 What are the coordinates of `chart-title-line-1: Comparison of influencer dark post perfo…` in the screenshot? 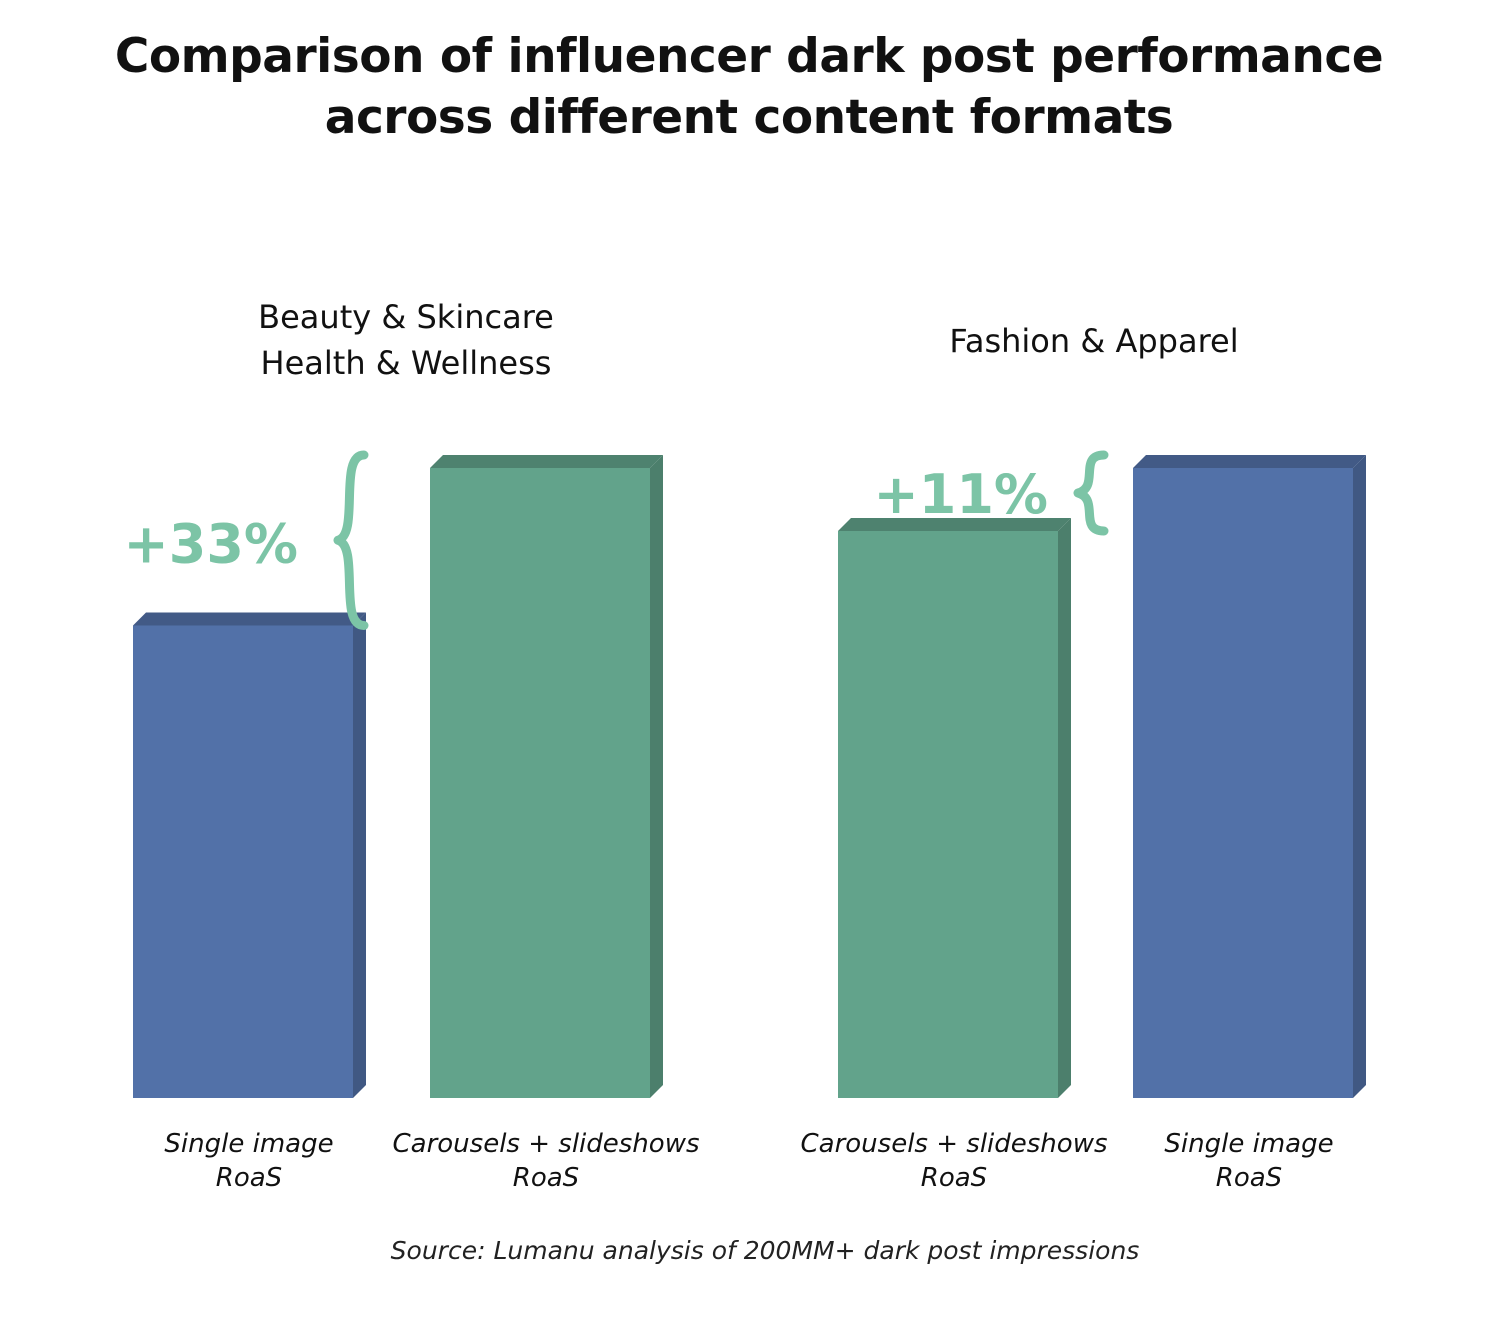 It's located at (749, 56).